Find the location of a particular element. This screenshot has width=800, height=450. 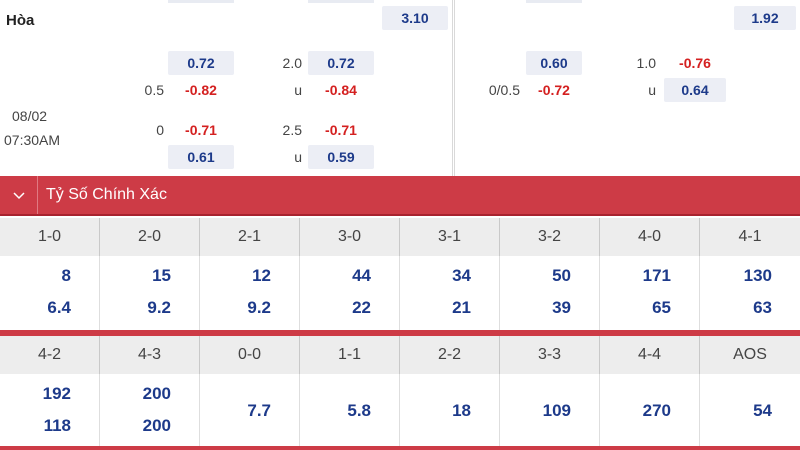

over-odd-right: -0.76 is located at coordinates (695, 63).